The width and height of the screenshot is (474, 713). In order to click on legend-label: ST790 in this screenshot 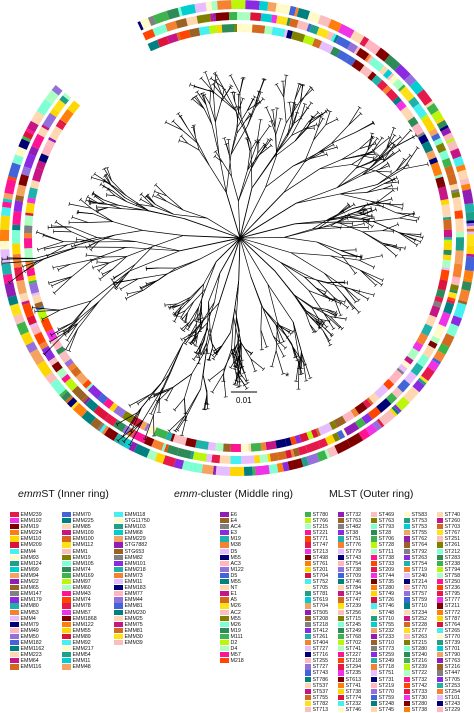, I will do `click(453, 655)`.